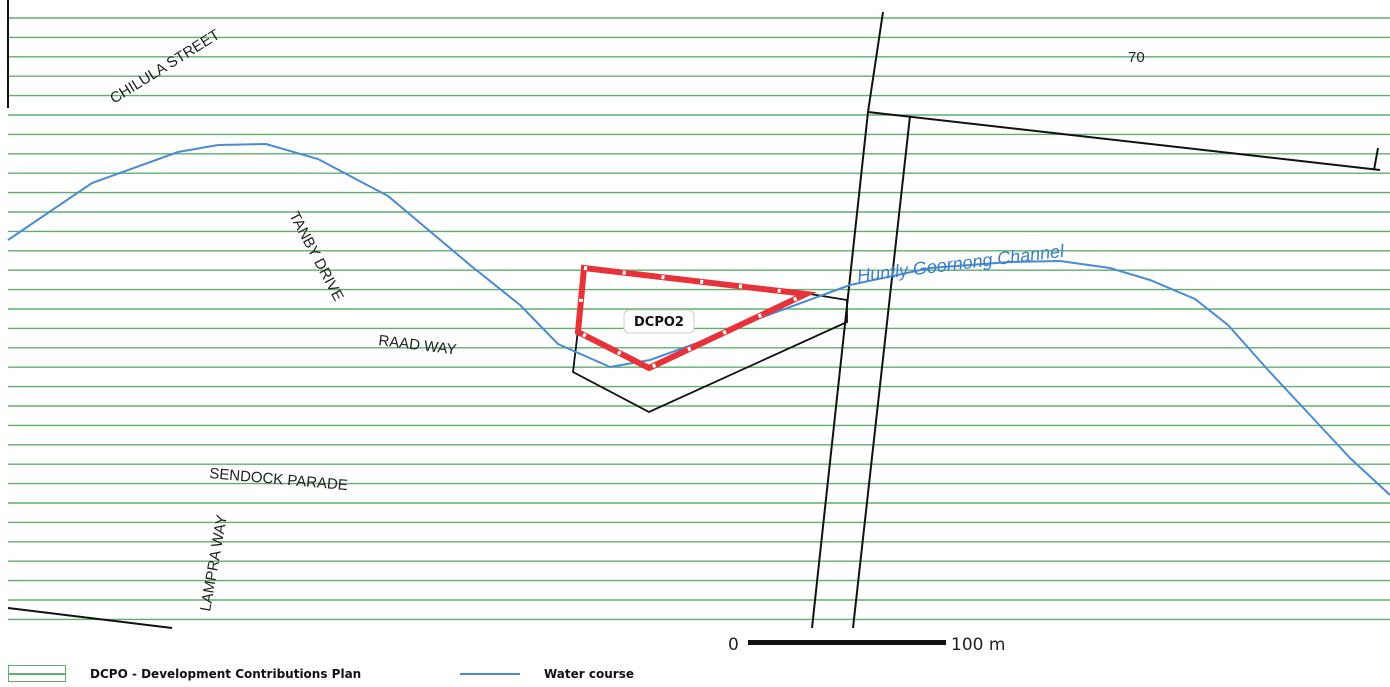 This screenshot has height=687, width=1390. I want to click on legend-item-dcpo: DCPO - Development Contributions Plan, so click(180, 673).